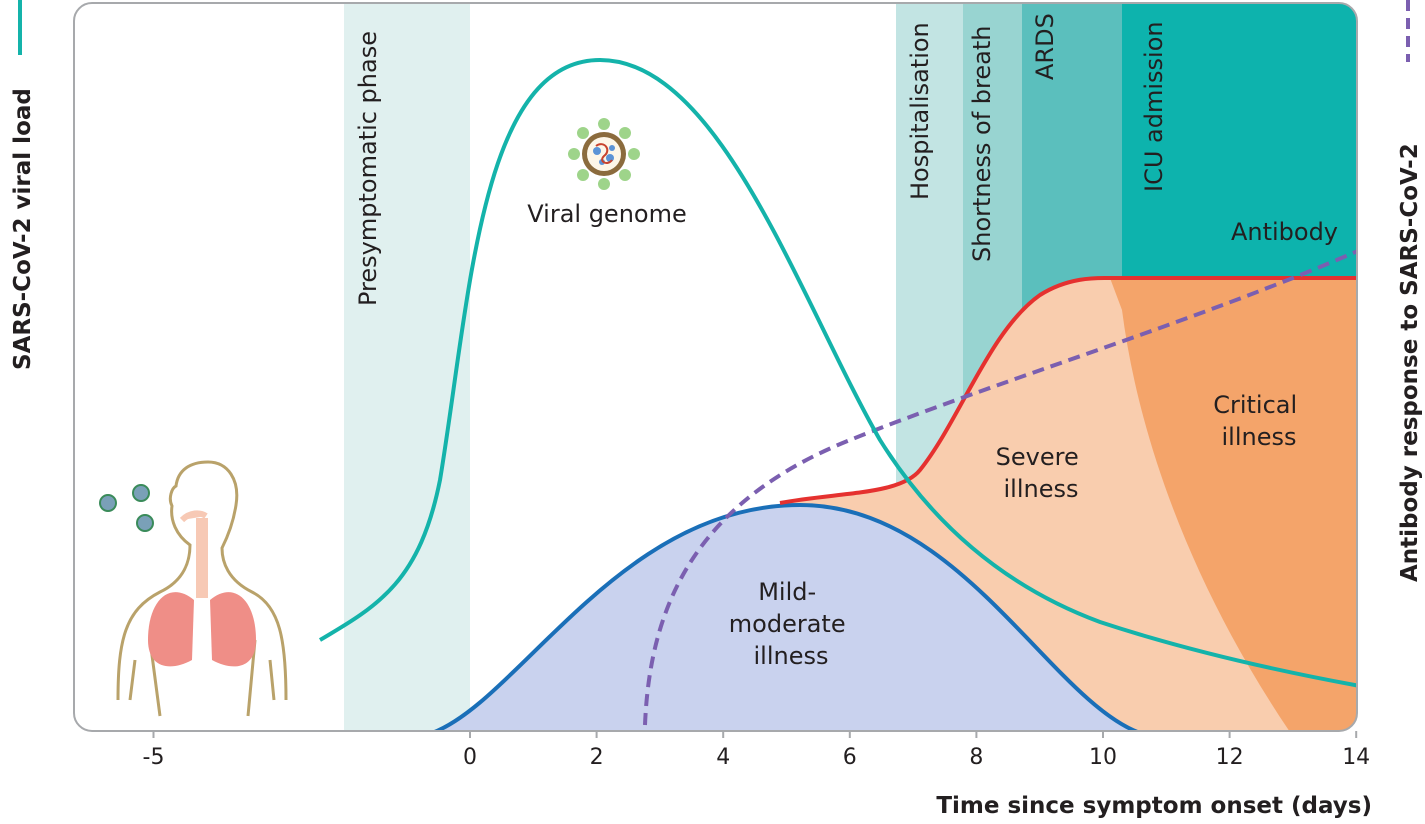 The width and height of the screenshot is (1425, 824). I want to click on x-axis-title: Time since symptom onset (days), so click(1154, 806).